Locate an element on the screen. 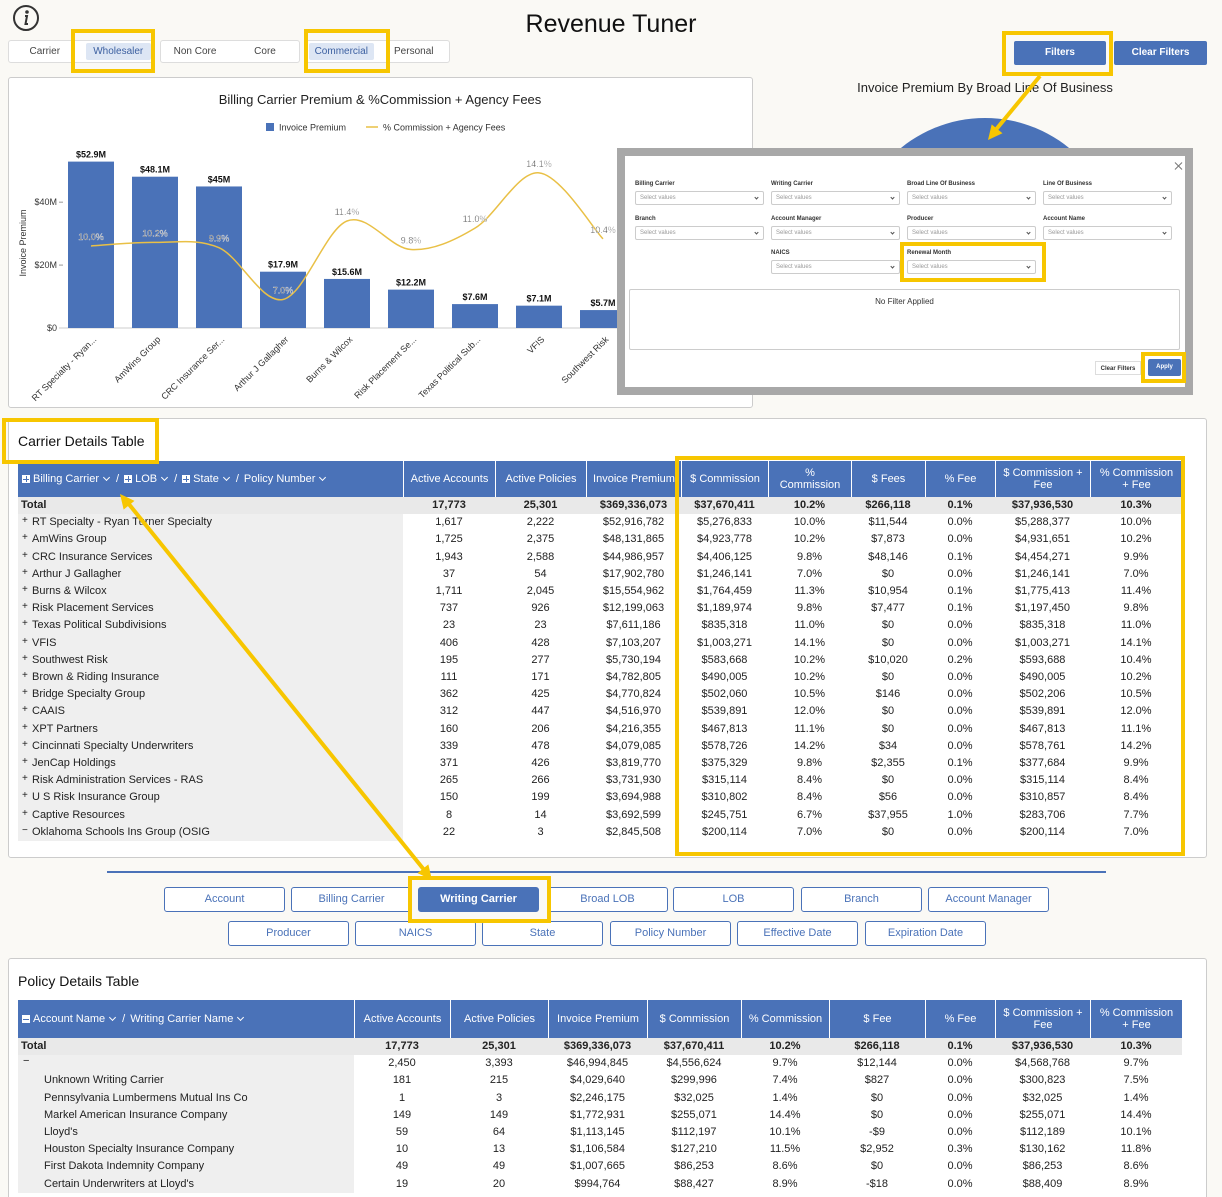 The width and height of the screenshot is (1222, 1197). cell: $7,611,186 is located at coordinates (633, 625).